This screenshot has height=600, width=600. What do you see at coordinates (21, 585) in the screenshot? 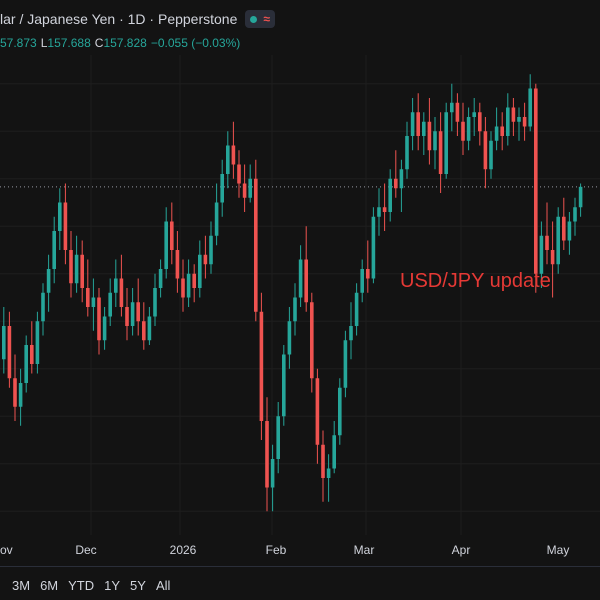
I see `range-3m-button: 3M` at bounding box center [21, 585].